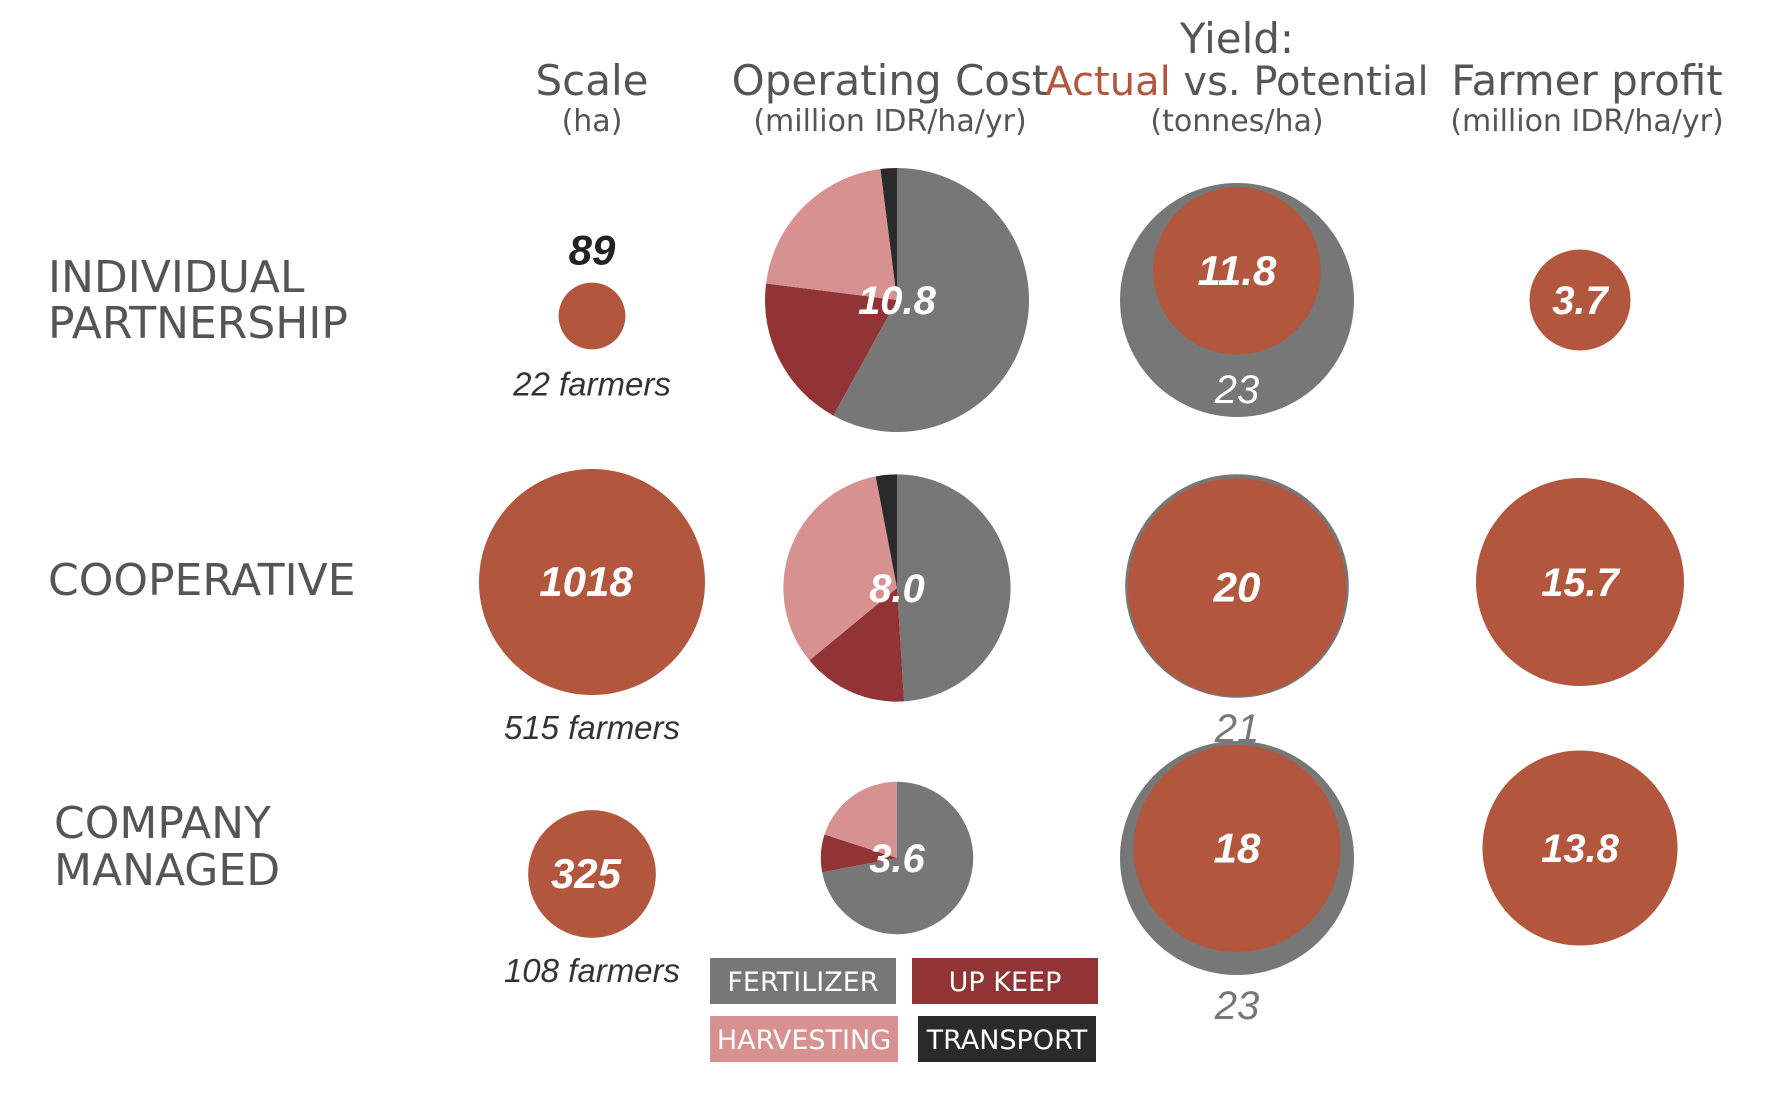  I want to click on header-scale-title: Scale, so click(592, 80).